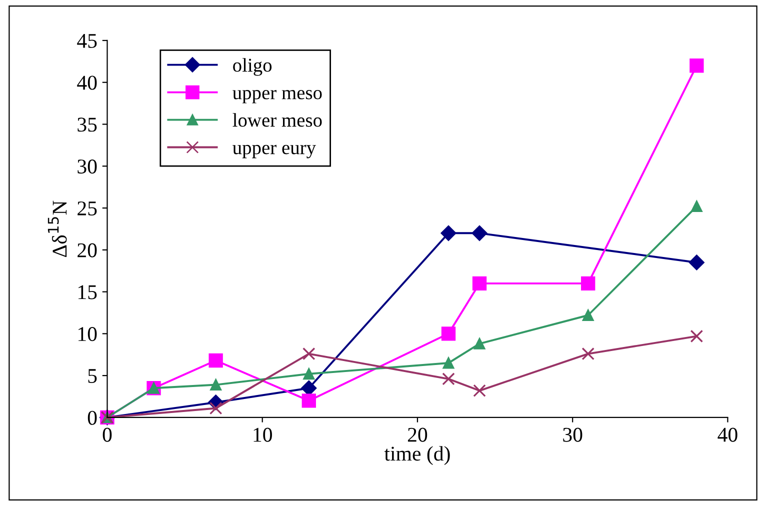  What do you see at coordinates (92, 417) in the screenshot?
I see `y-tick-label: 0` at bounding box center [92, 417].